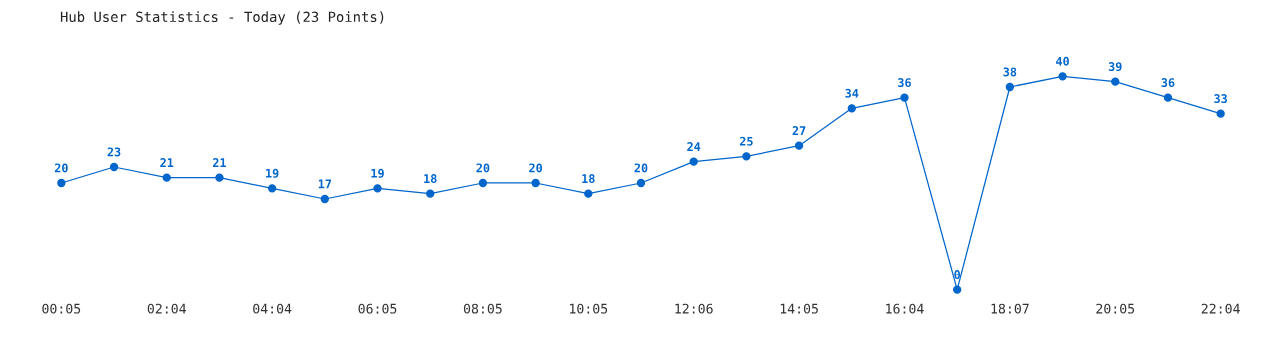  I want to click on x-tick-label: 04:04, so click(272, 308).